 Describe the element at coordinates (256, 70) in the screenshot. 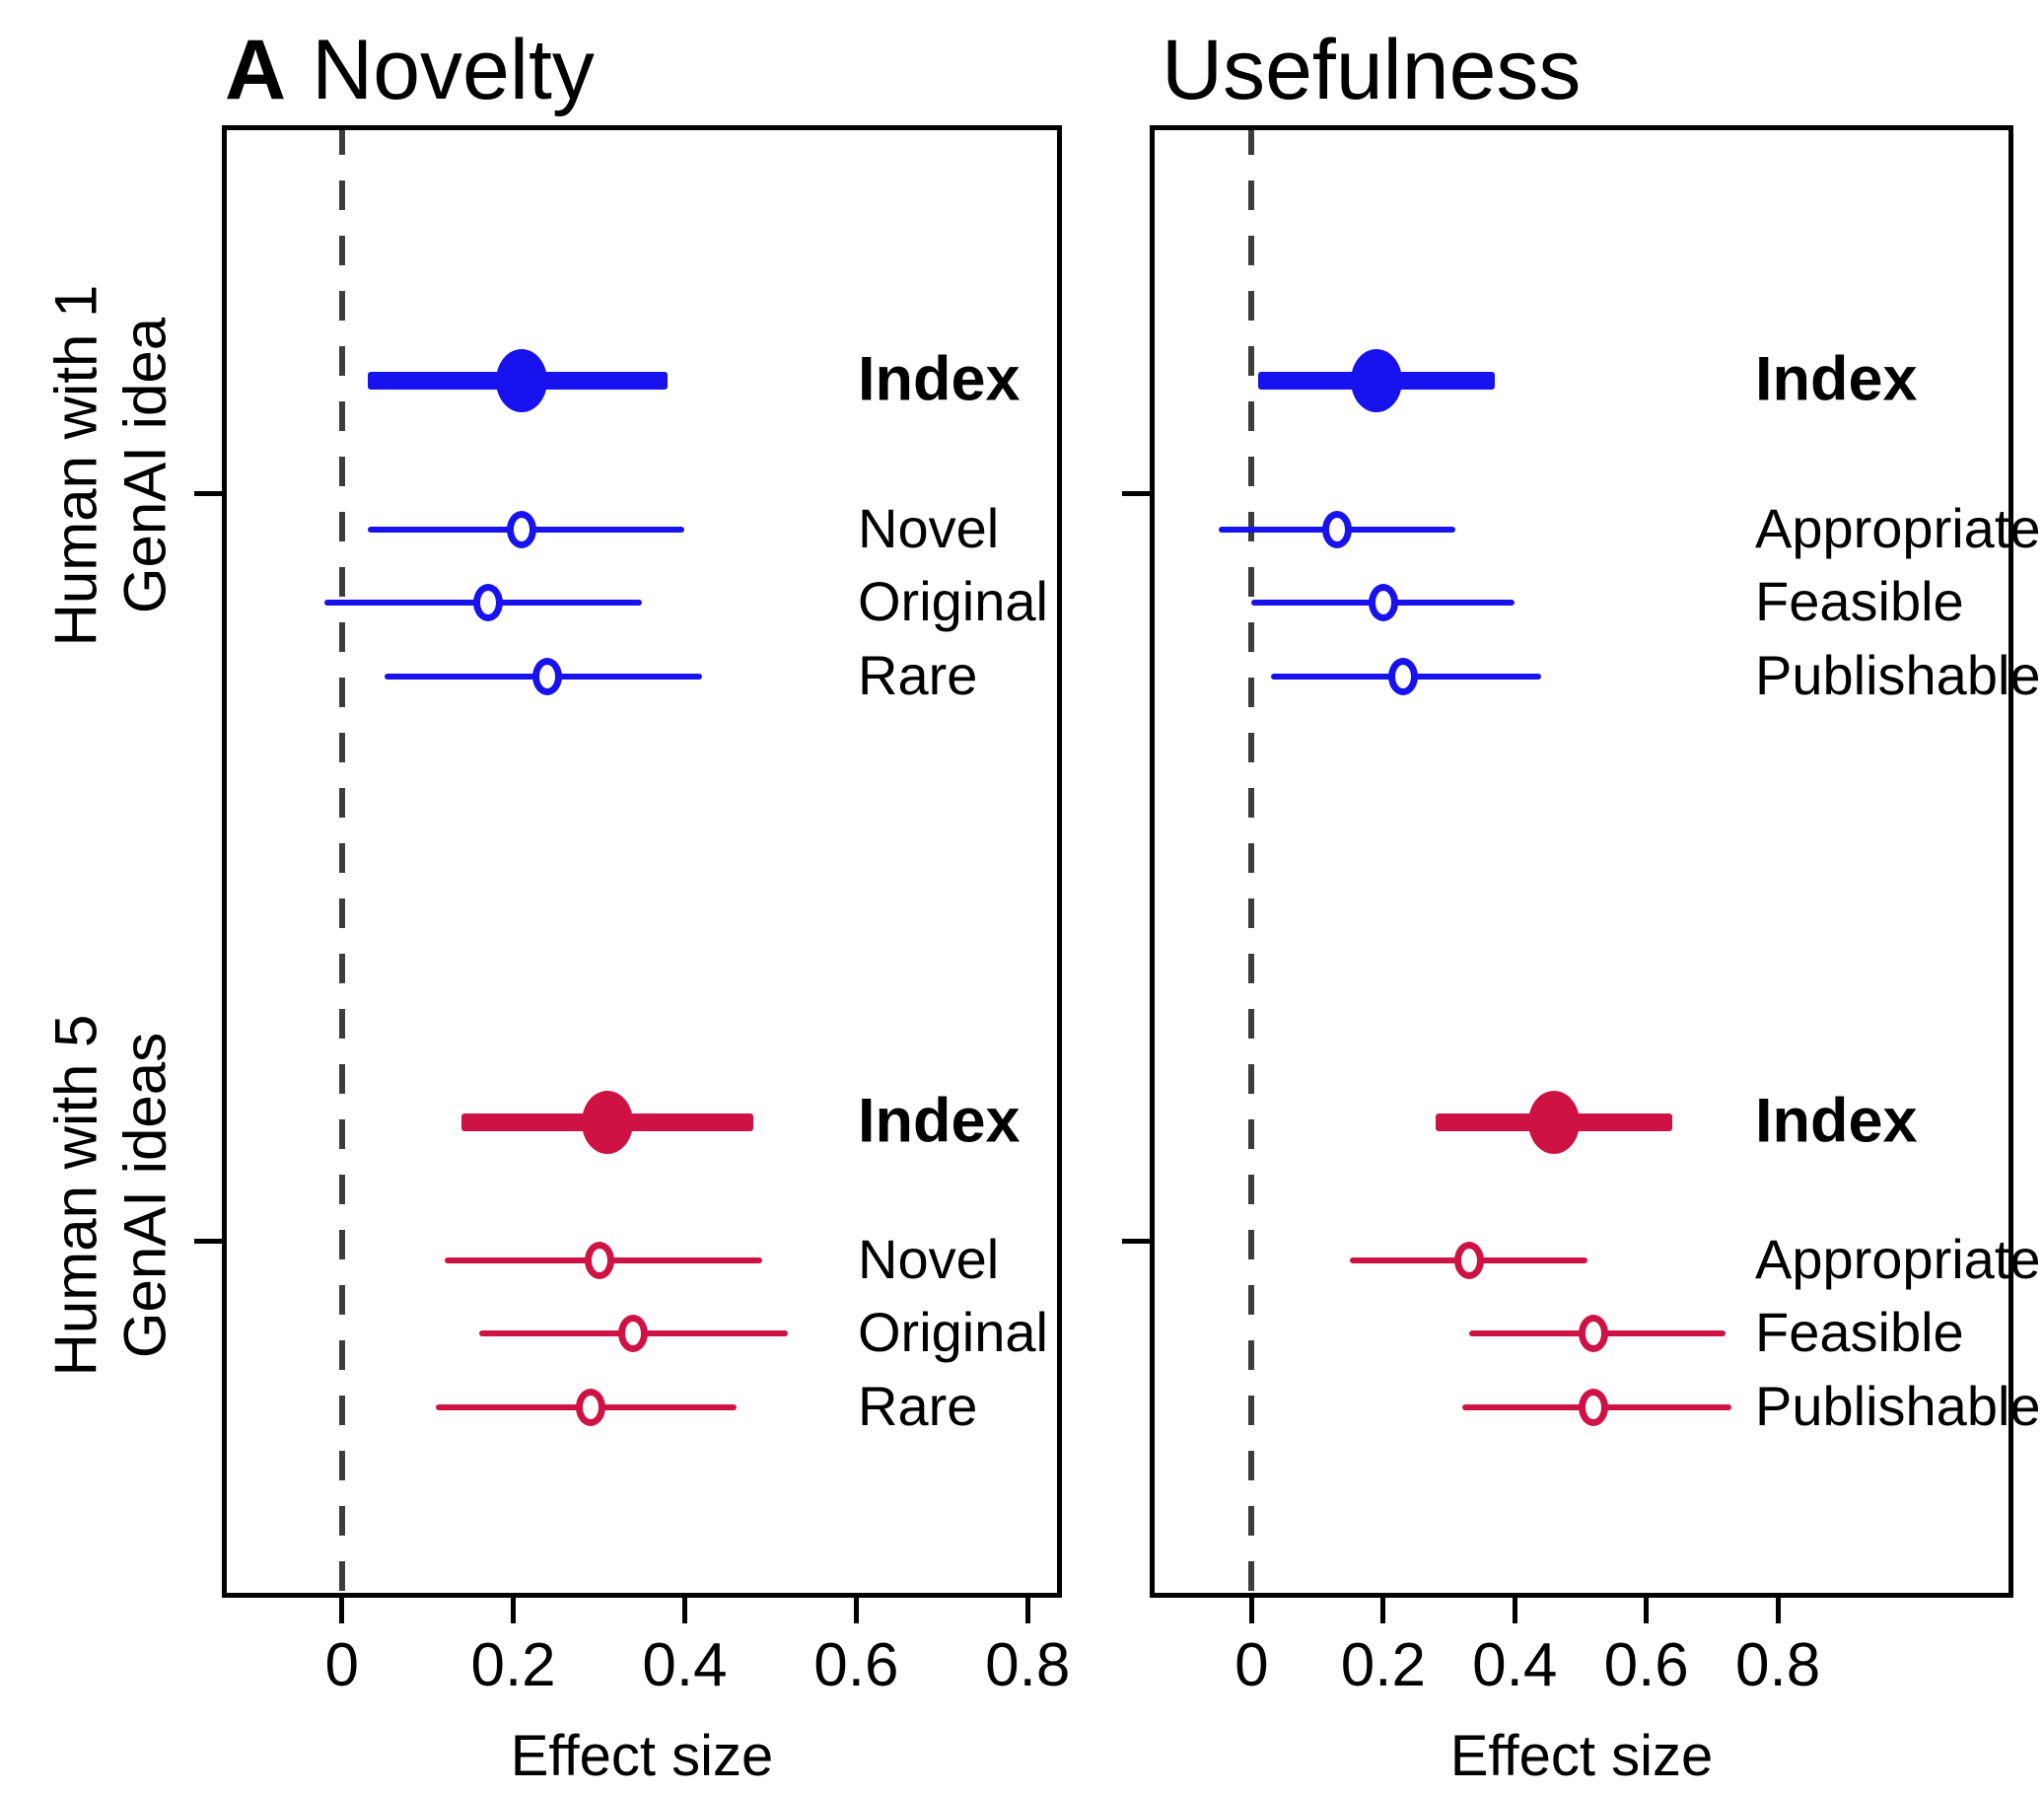

I see `figure-label-a: A` at that location.